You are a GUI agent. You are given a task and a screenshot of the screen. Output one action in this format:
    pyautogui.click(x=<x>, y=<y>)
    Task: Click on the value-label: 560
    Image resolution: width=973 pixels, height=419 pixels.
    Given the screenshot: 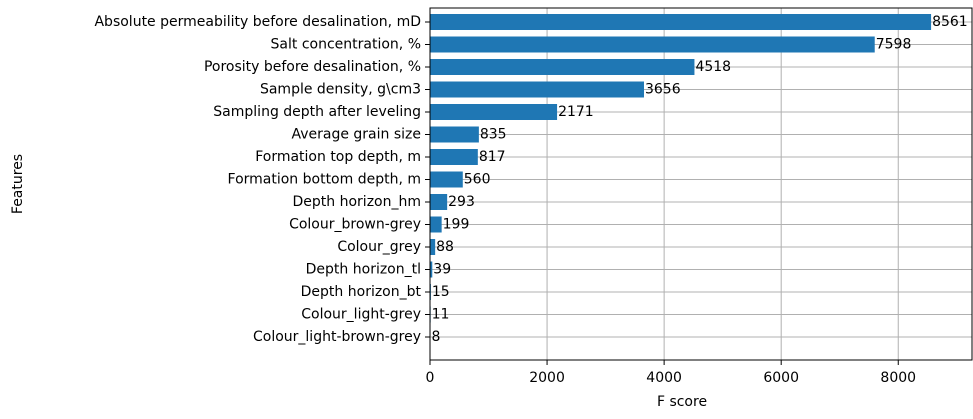 What is the action you would take?
    pyautogui.click(x=477, y=180)
    